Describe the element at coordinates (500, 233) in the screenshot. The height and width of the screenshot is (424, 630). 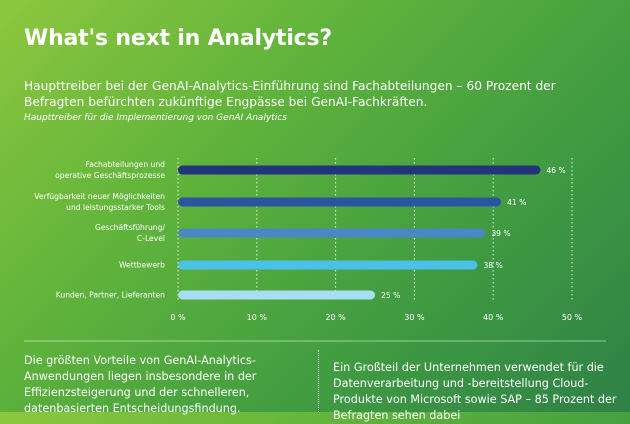
I see `bar-value-label: 39 %` at that location.